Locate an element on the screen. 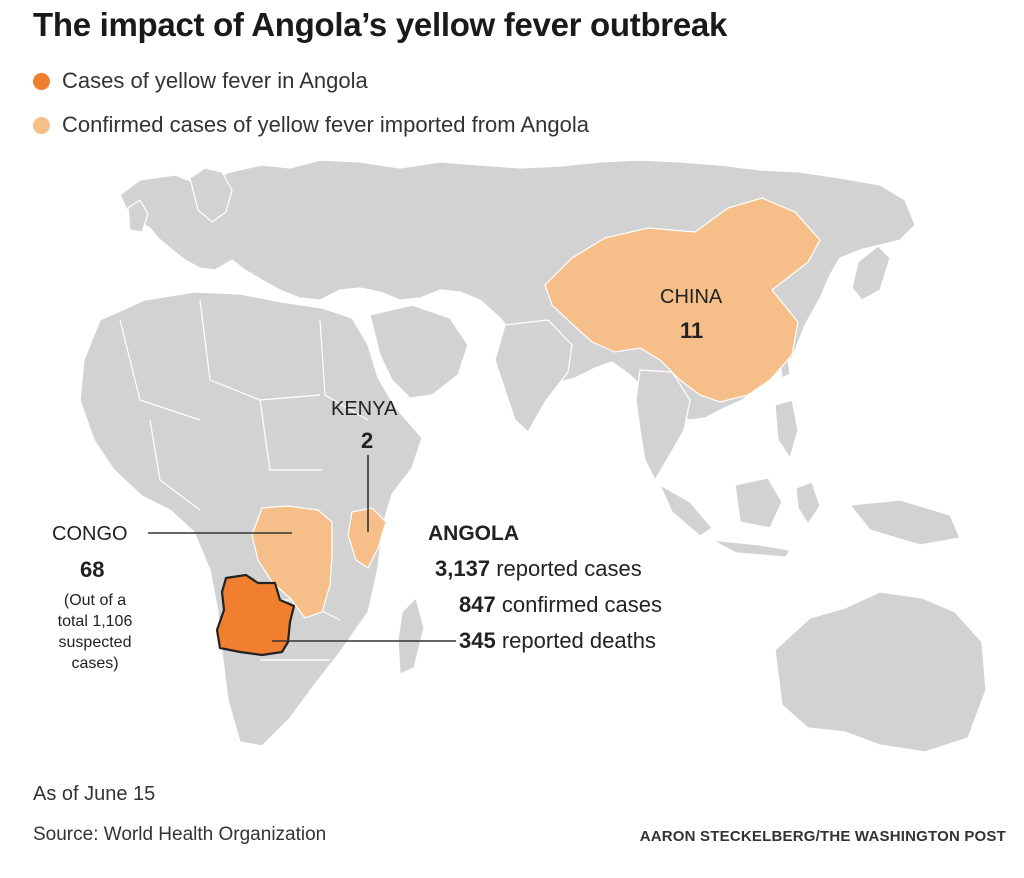 The height and width of the screenshot is (878, 1024). stat-label: confirmed cases is located at coordinates (582, 604).